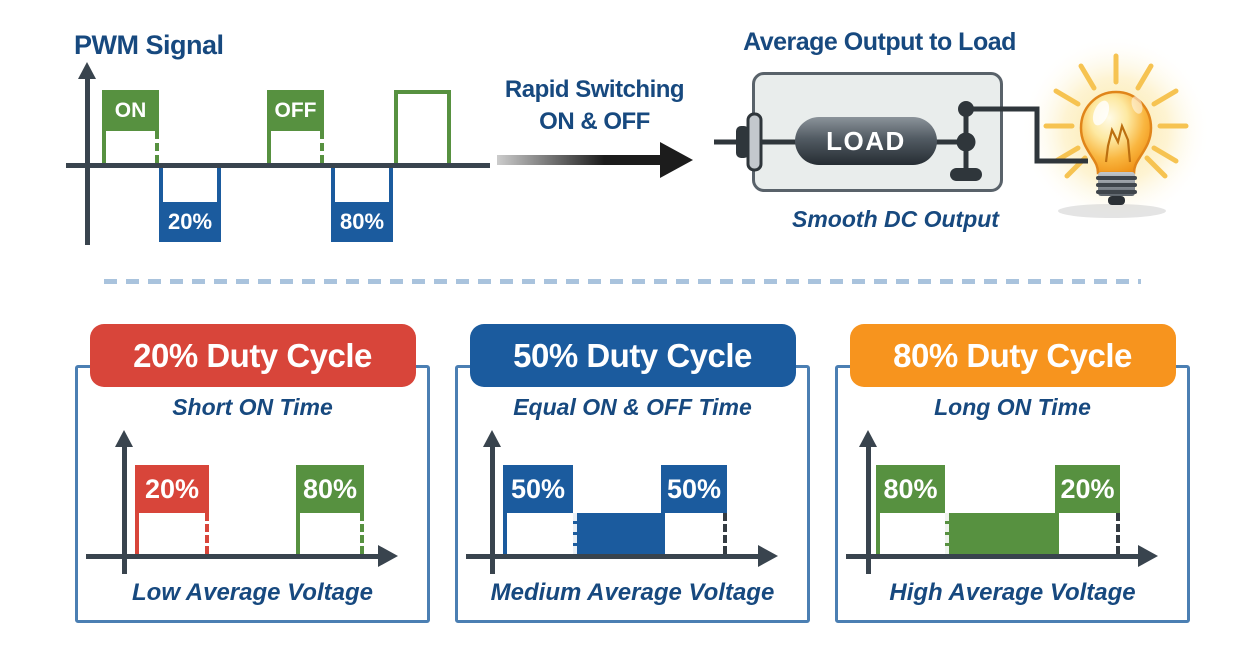 The height and width of the screenshot is (648, 1244). Describe the element at coordinates (579, 160) in the screenshot. I see `rapid-switching-arrow-shaft` at that location.